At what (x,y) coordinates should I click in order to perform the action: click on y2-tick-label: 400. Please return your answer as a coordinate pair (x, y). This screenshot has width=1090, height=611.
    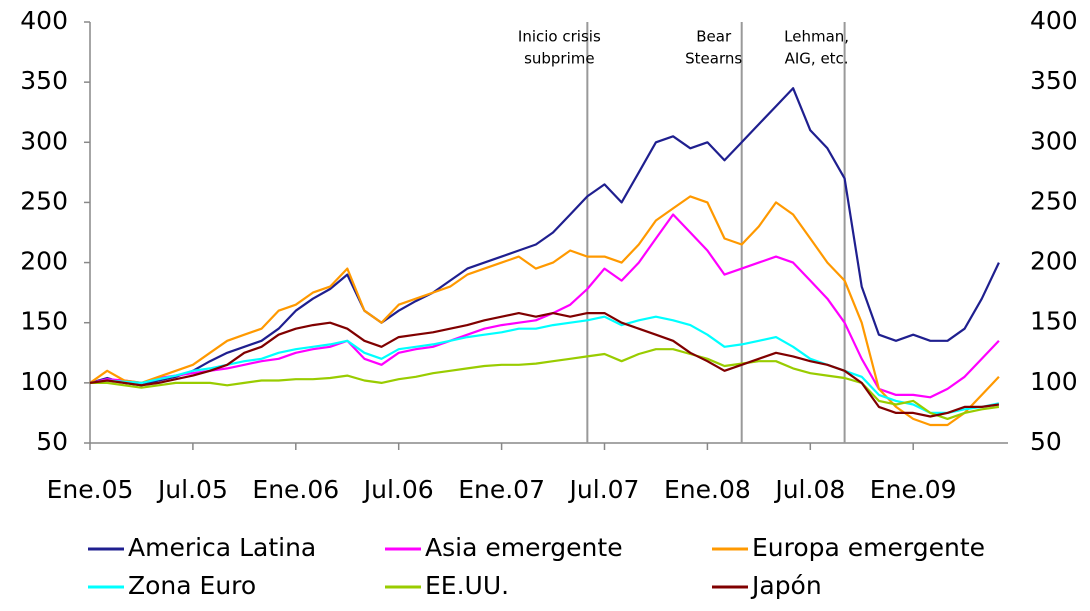
    Looking at the image, I should click on (1054, 20).